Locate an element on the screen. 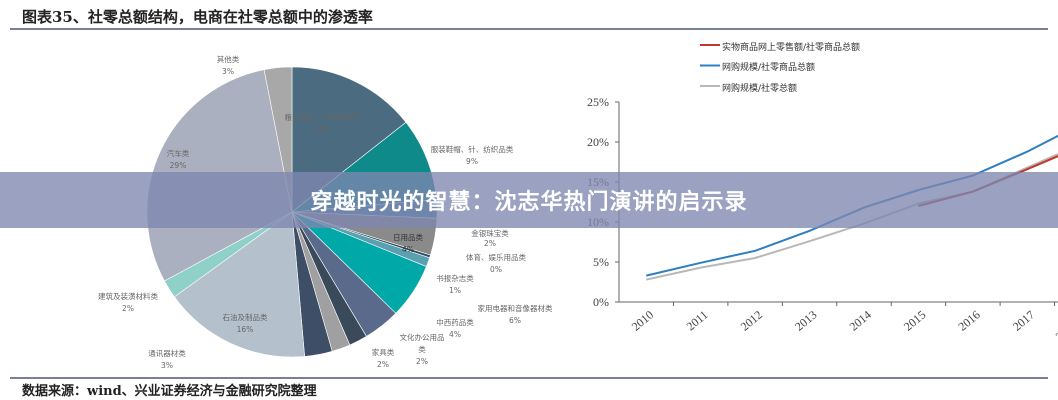  pie-label-clothing: 服装鞋帽、针、纺织品类 9% is located at coordinates (472, 155).